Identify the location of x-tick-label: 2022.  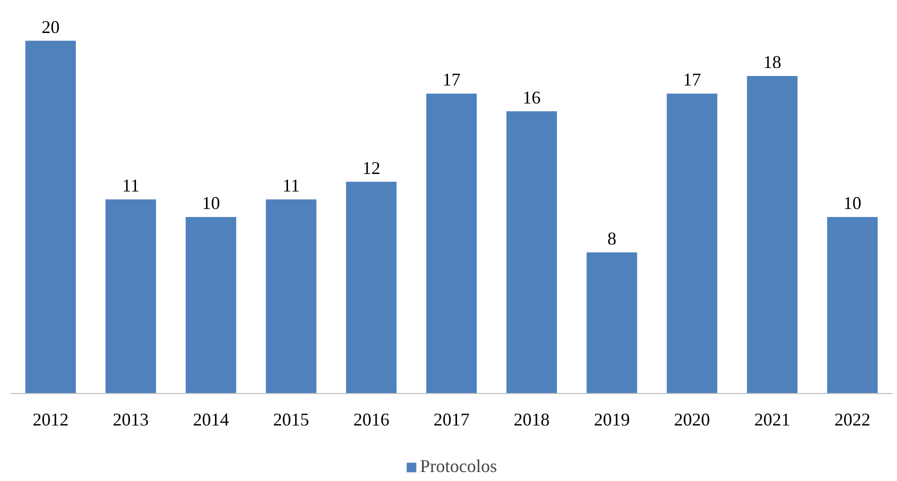
(852, 419).